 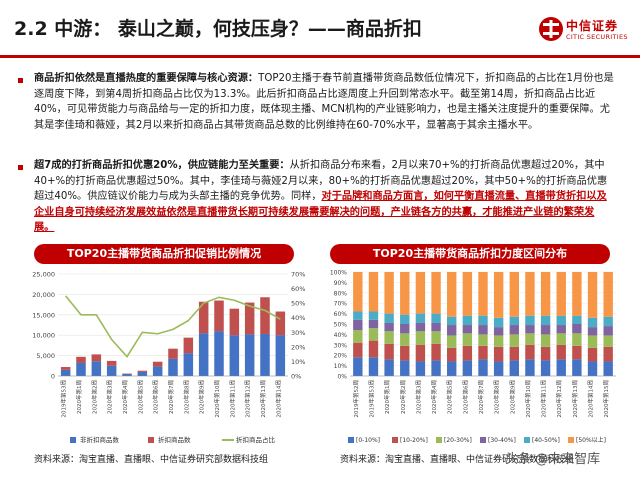 I want to click on y-tick-label: 50%, so click(x=341, y=325).